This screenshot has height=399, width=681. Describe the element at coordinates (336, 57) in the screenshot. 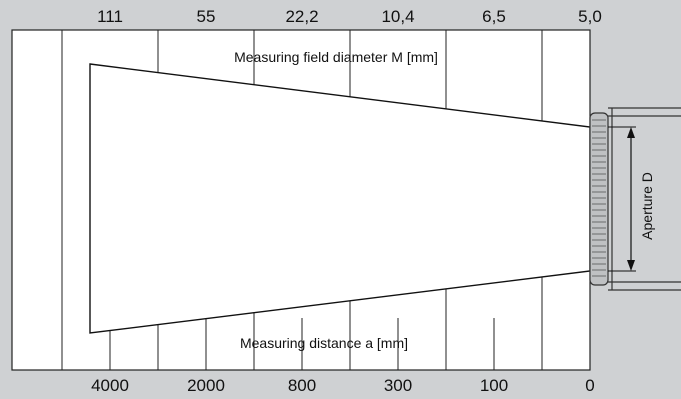

I see `top-scale-caption: Measuring field diameter M [mm]` at that location.